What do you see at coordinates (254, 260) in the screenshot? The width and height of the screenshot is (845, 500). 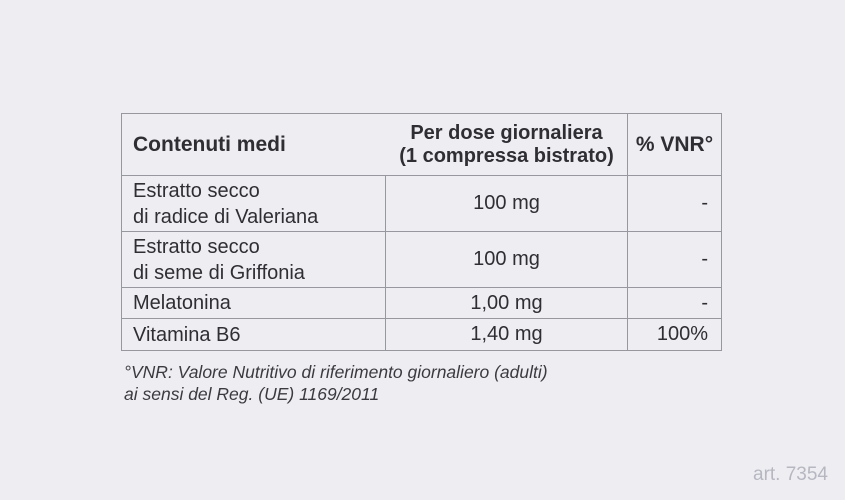 I see `ingredient-name: Estratto secco di seme di Griffonia` at bounding box center [254, 260].